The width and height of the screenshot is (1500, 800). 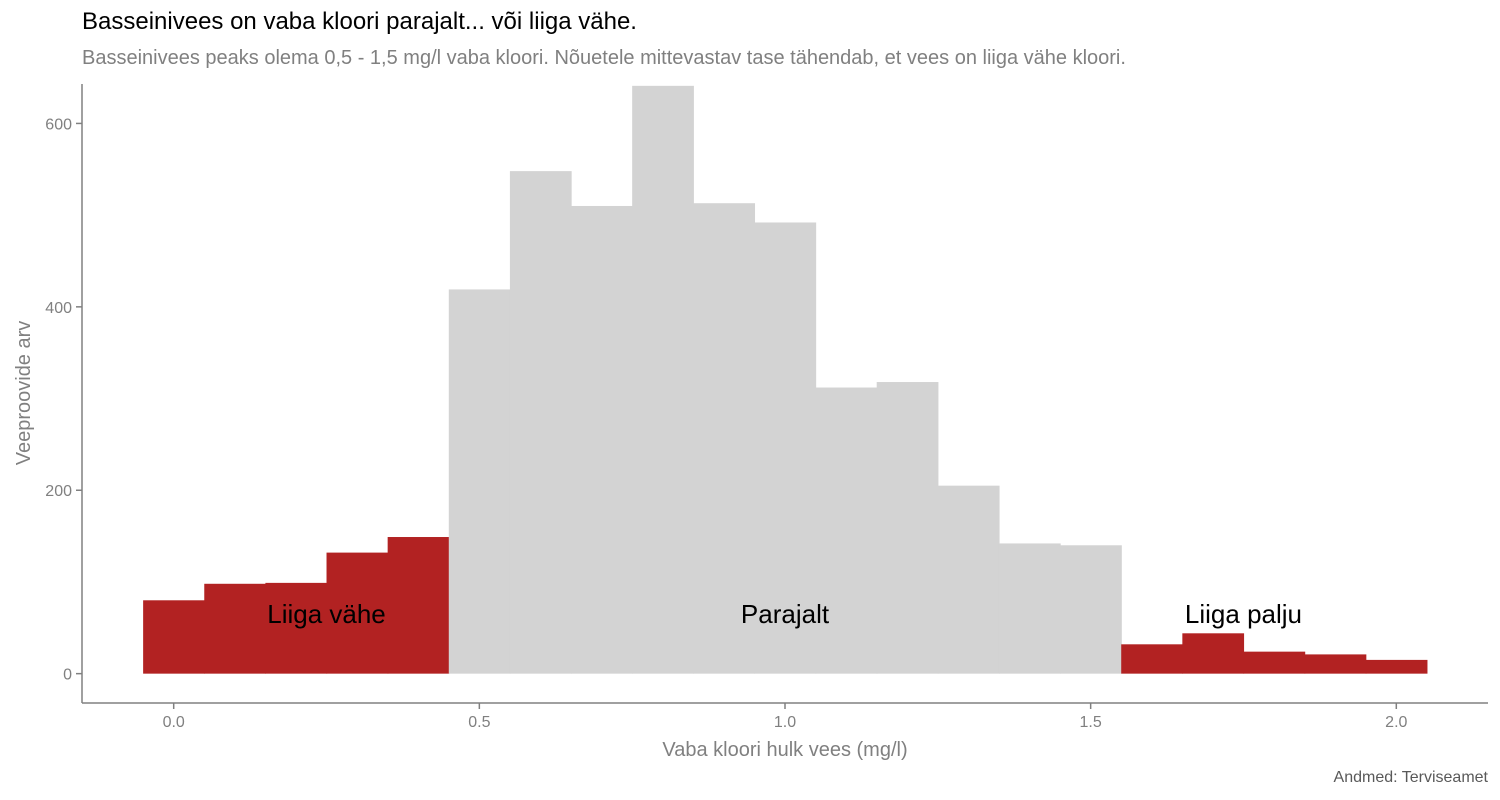 What do you see at coordinates (326, 614) in the screenshot?
I see `zone-label-0: Liiga vähe` at bounding box center [326, 614].